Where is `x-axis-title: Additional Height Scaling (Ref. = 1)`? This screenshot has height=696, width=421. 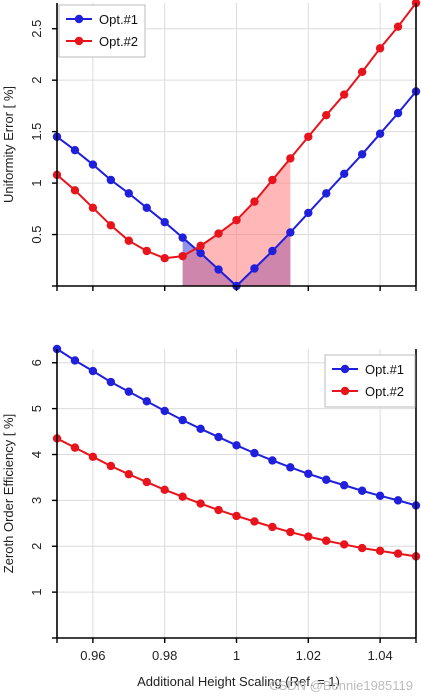
x-axis-title: Additional Height Scaling (Ref. = 1) is located at coordinates (238, 681).